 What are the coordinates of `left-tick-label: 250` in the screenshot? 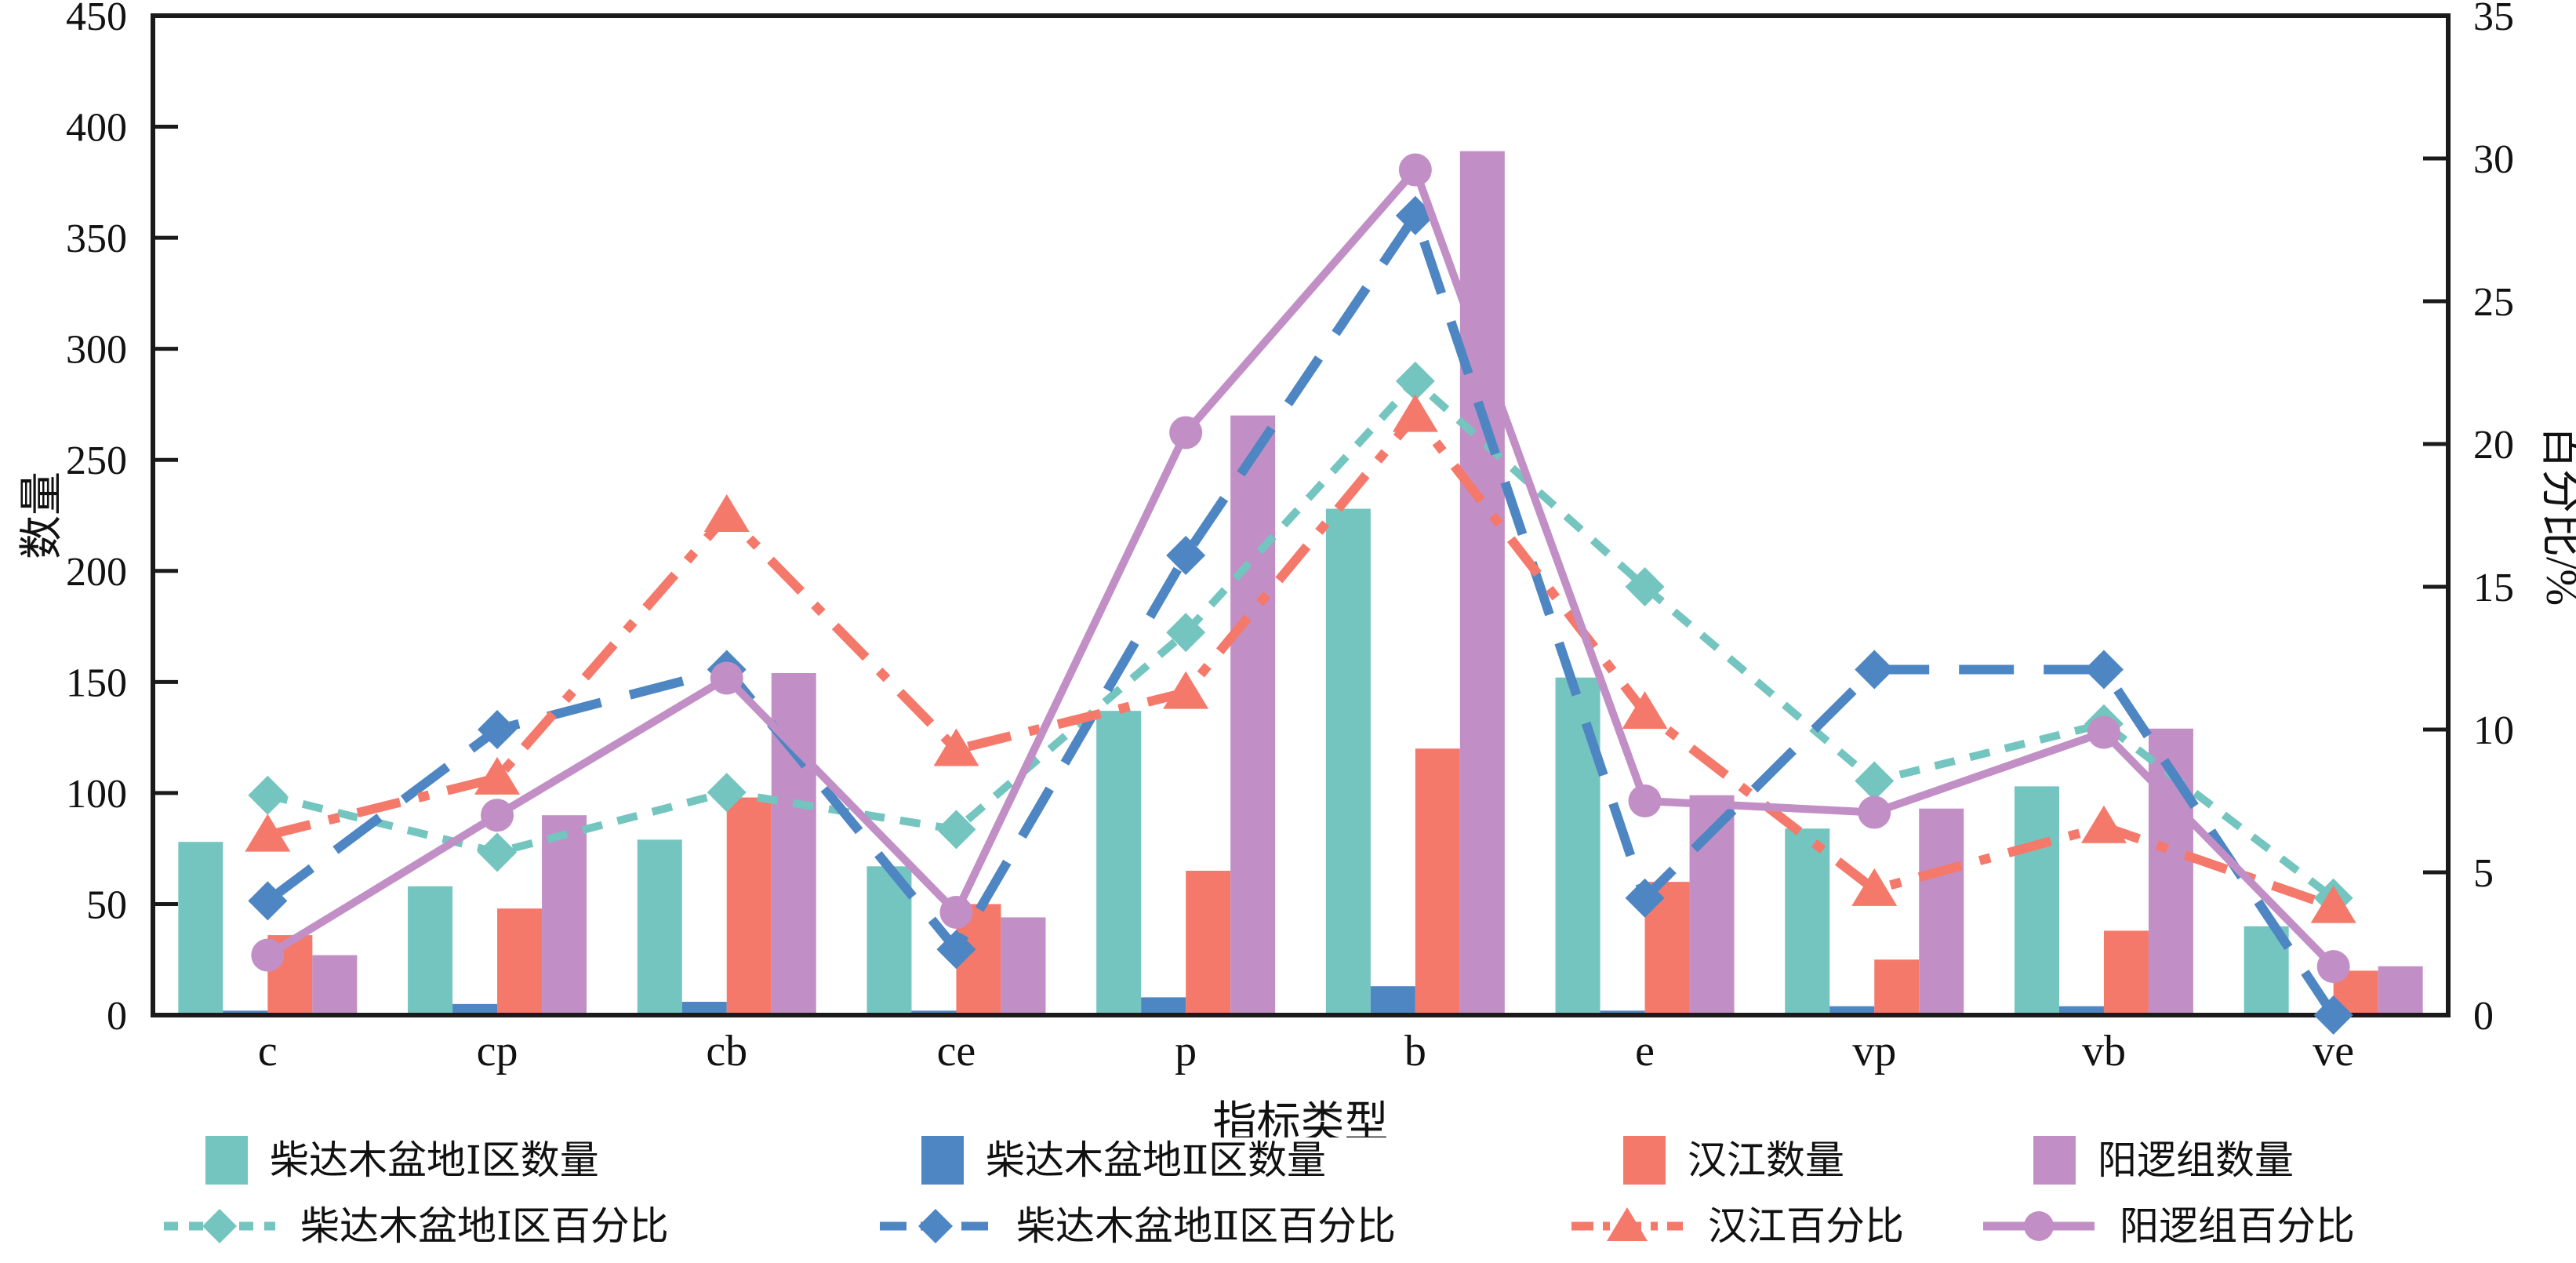 It's located at (96, 461).